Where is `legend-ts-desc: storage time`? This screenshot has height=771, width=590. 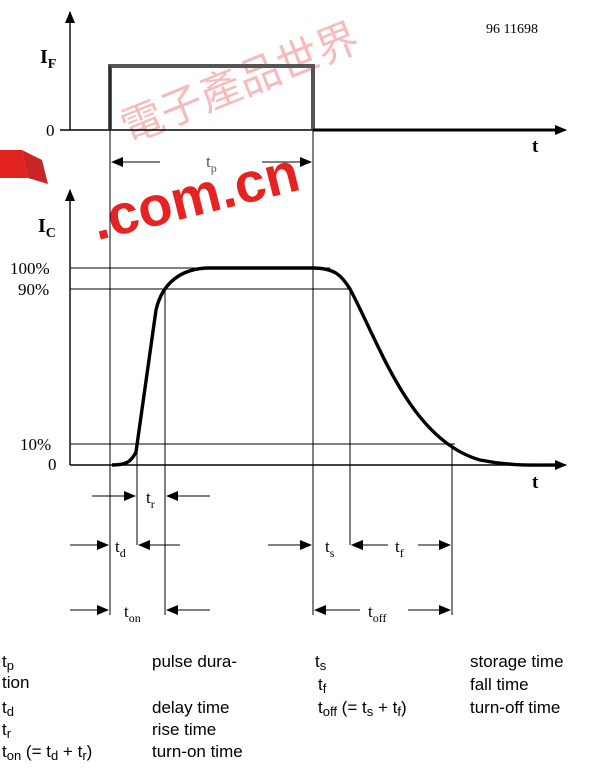 legend-ts-desc: storage time is located at coordinates (517, 661).